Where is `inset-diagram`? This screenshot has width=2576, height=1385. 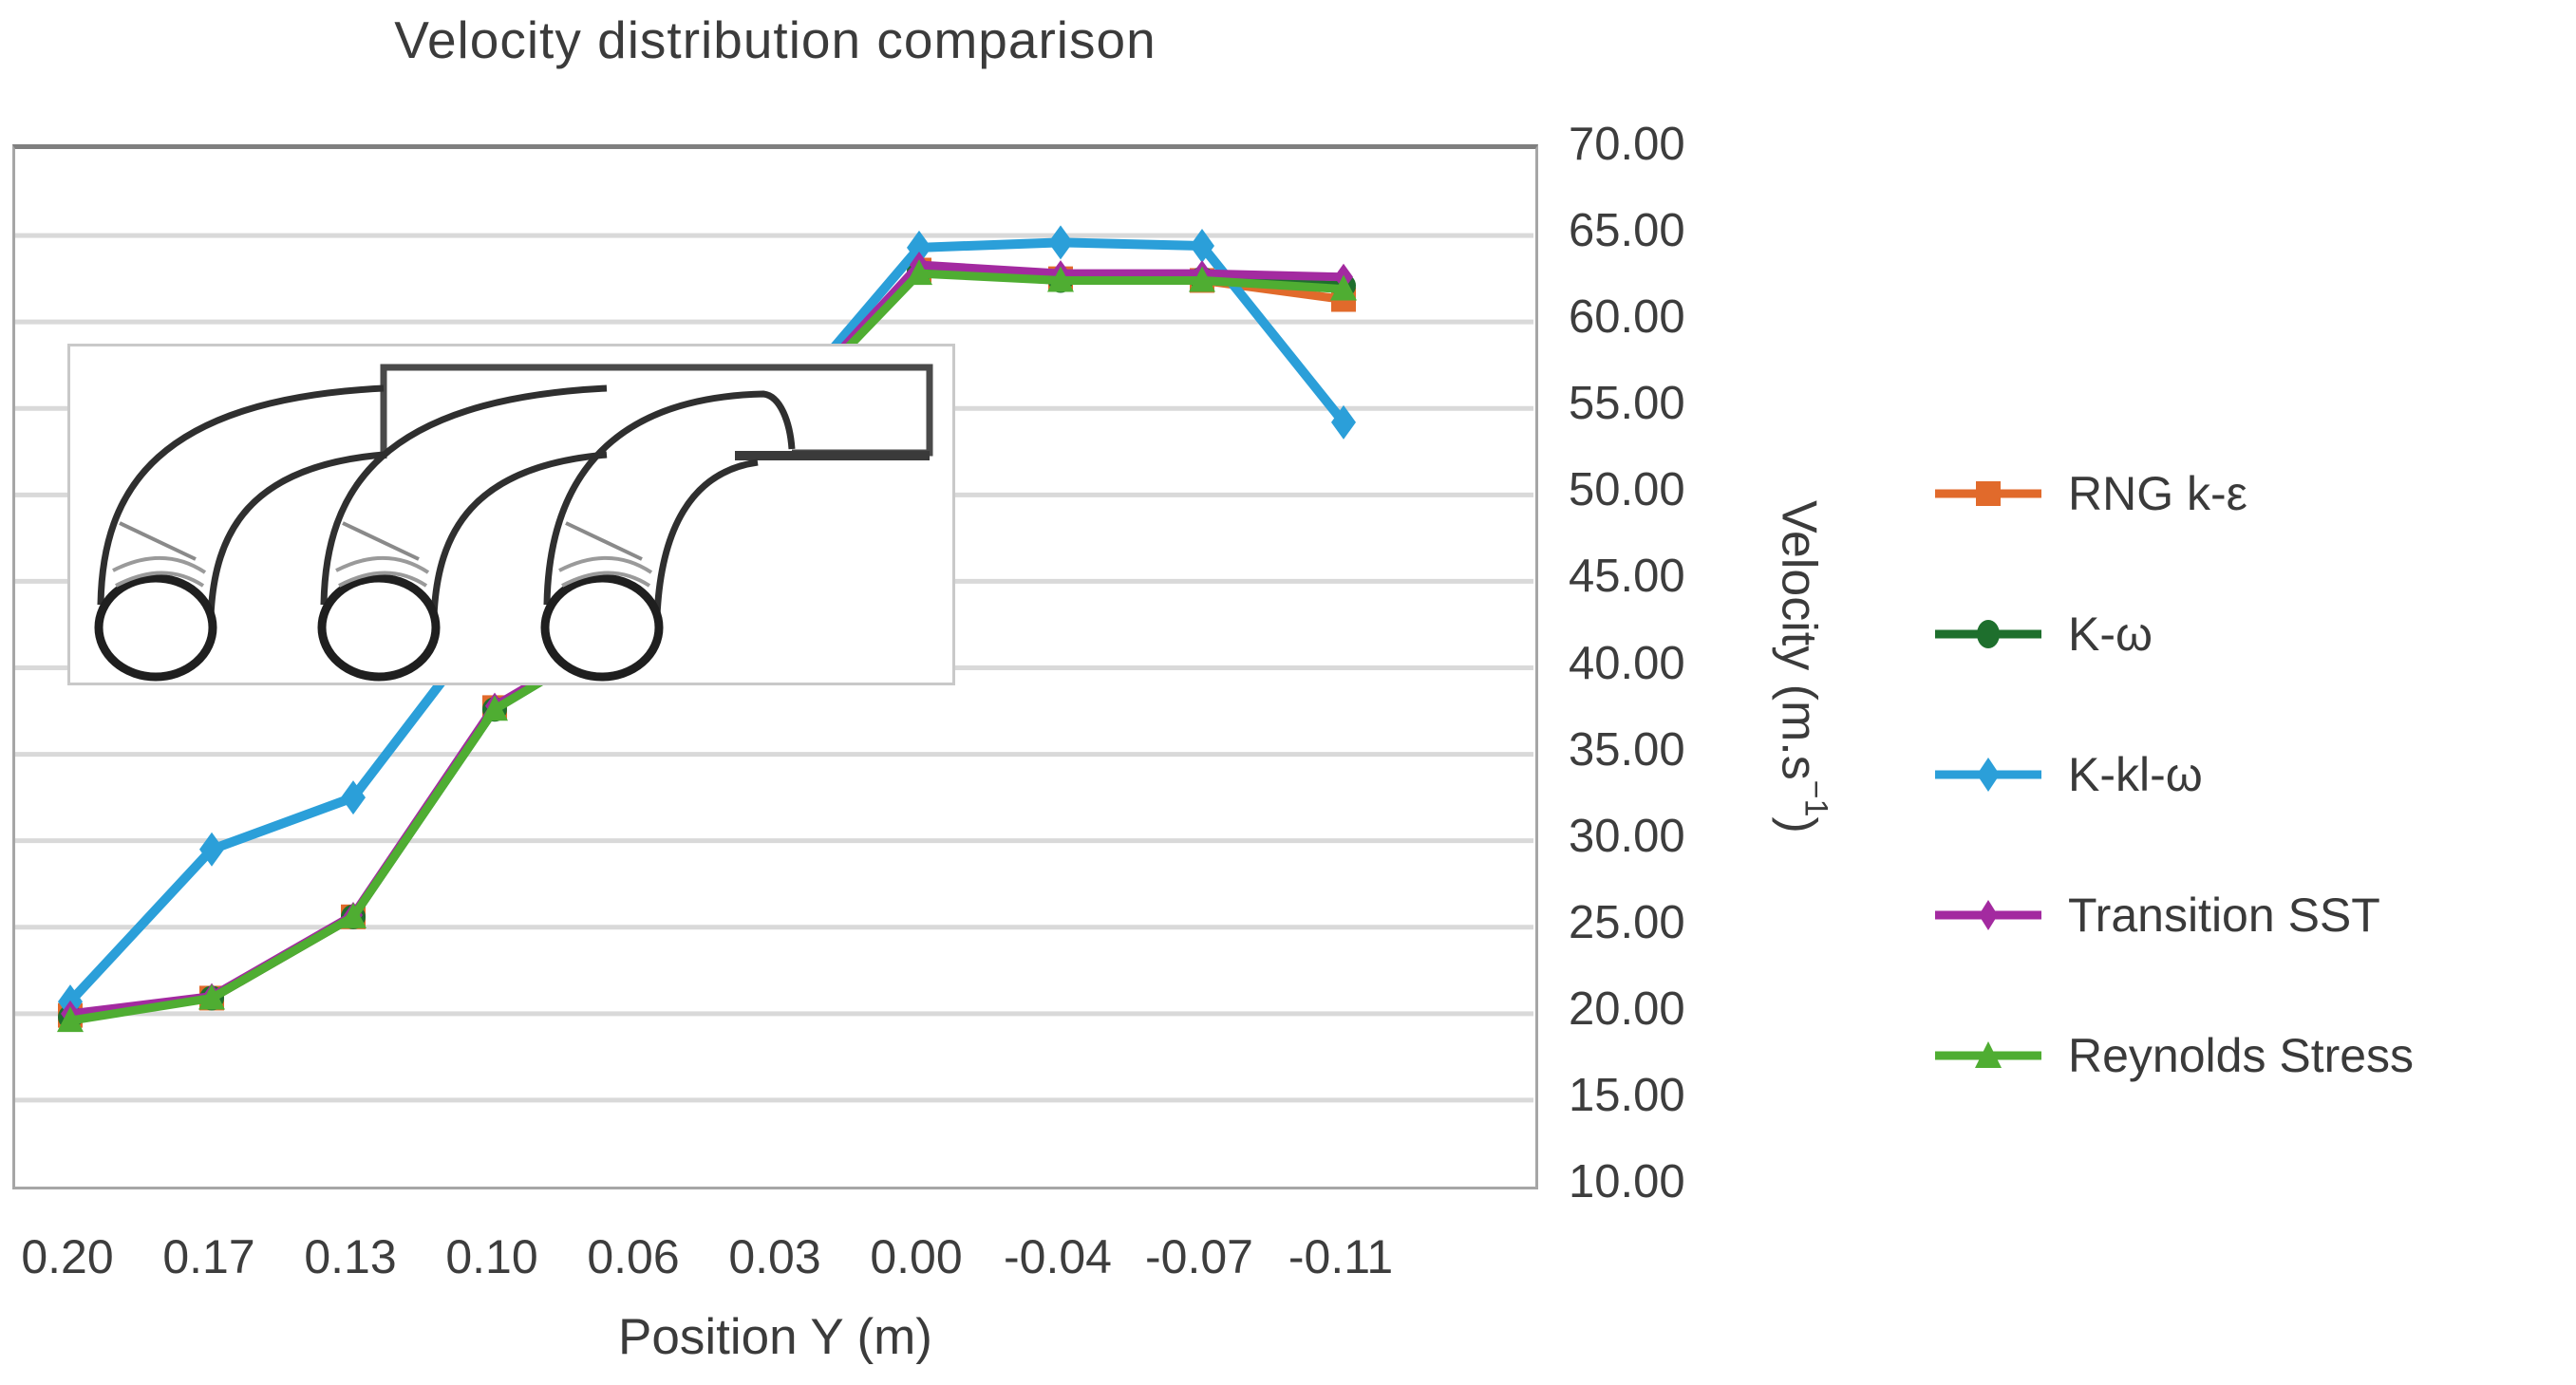 inset-diagram is located at coordinates (511, 514).